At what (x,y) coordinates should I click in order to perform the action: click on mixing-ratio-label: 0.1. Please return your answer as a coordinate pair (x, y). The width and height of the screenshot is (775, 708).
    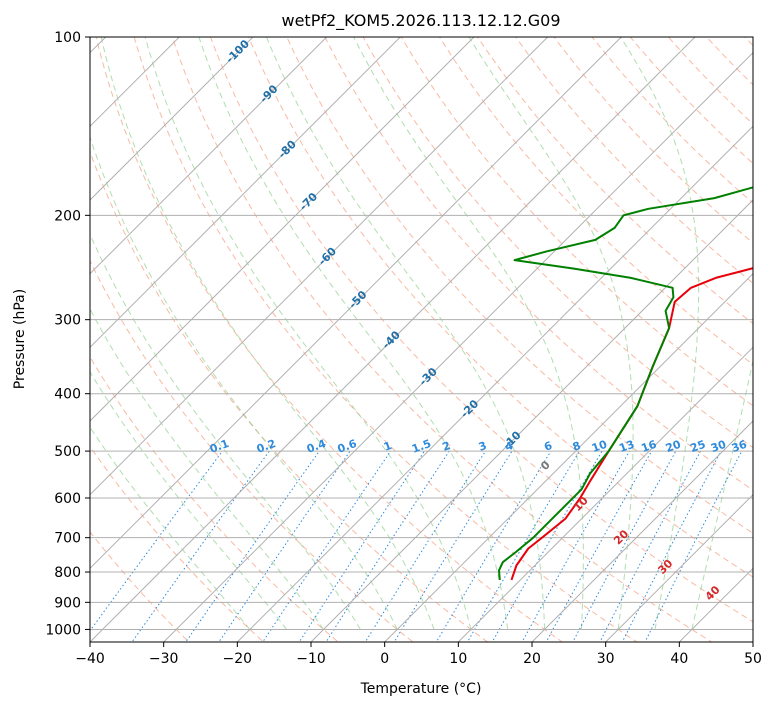
    Looking at the image, I should click on (219, 446).